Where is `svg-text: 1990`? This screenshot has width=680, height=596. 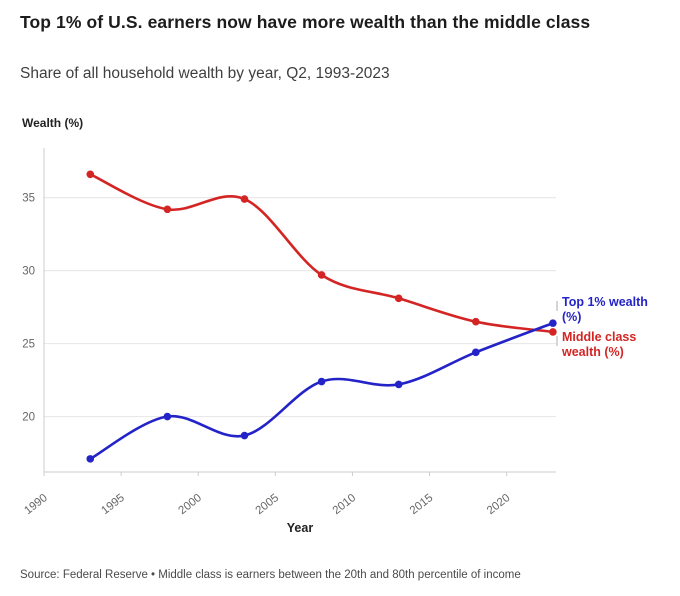 svg-text: 1990 is located at coordinates (36, 504).